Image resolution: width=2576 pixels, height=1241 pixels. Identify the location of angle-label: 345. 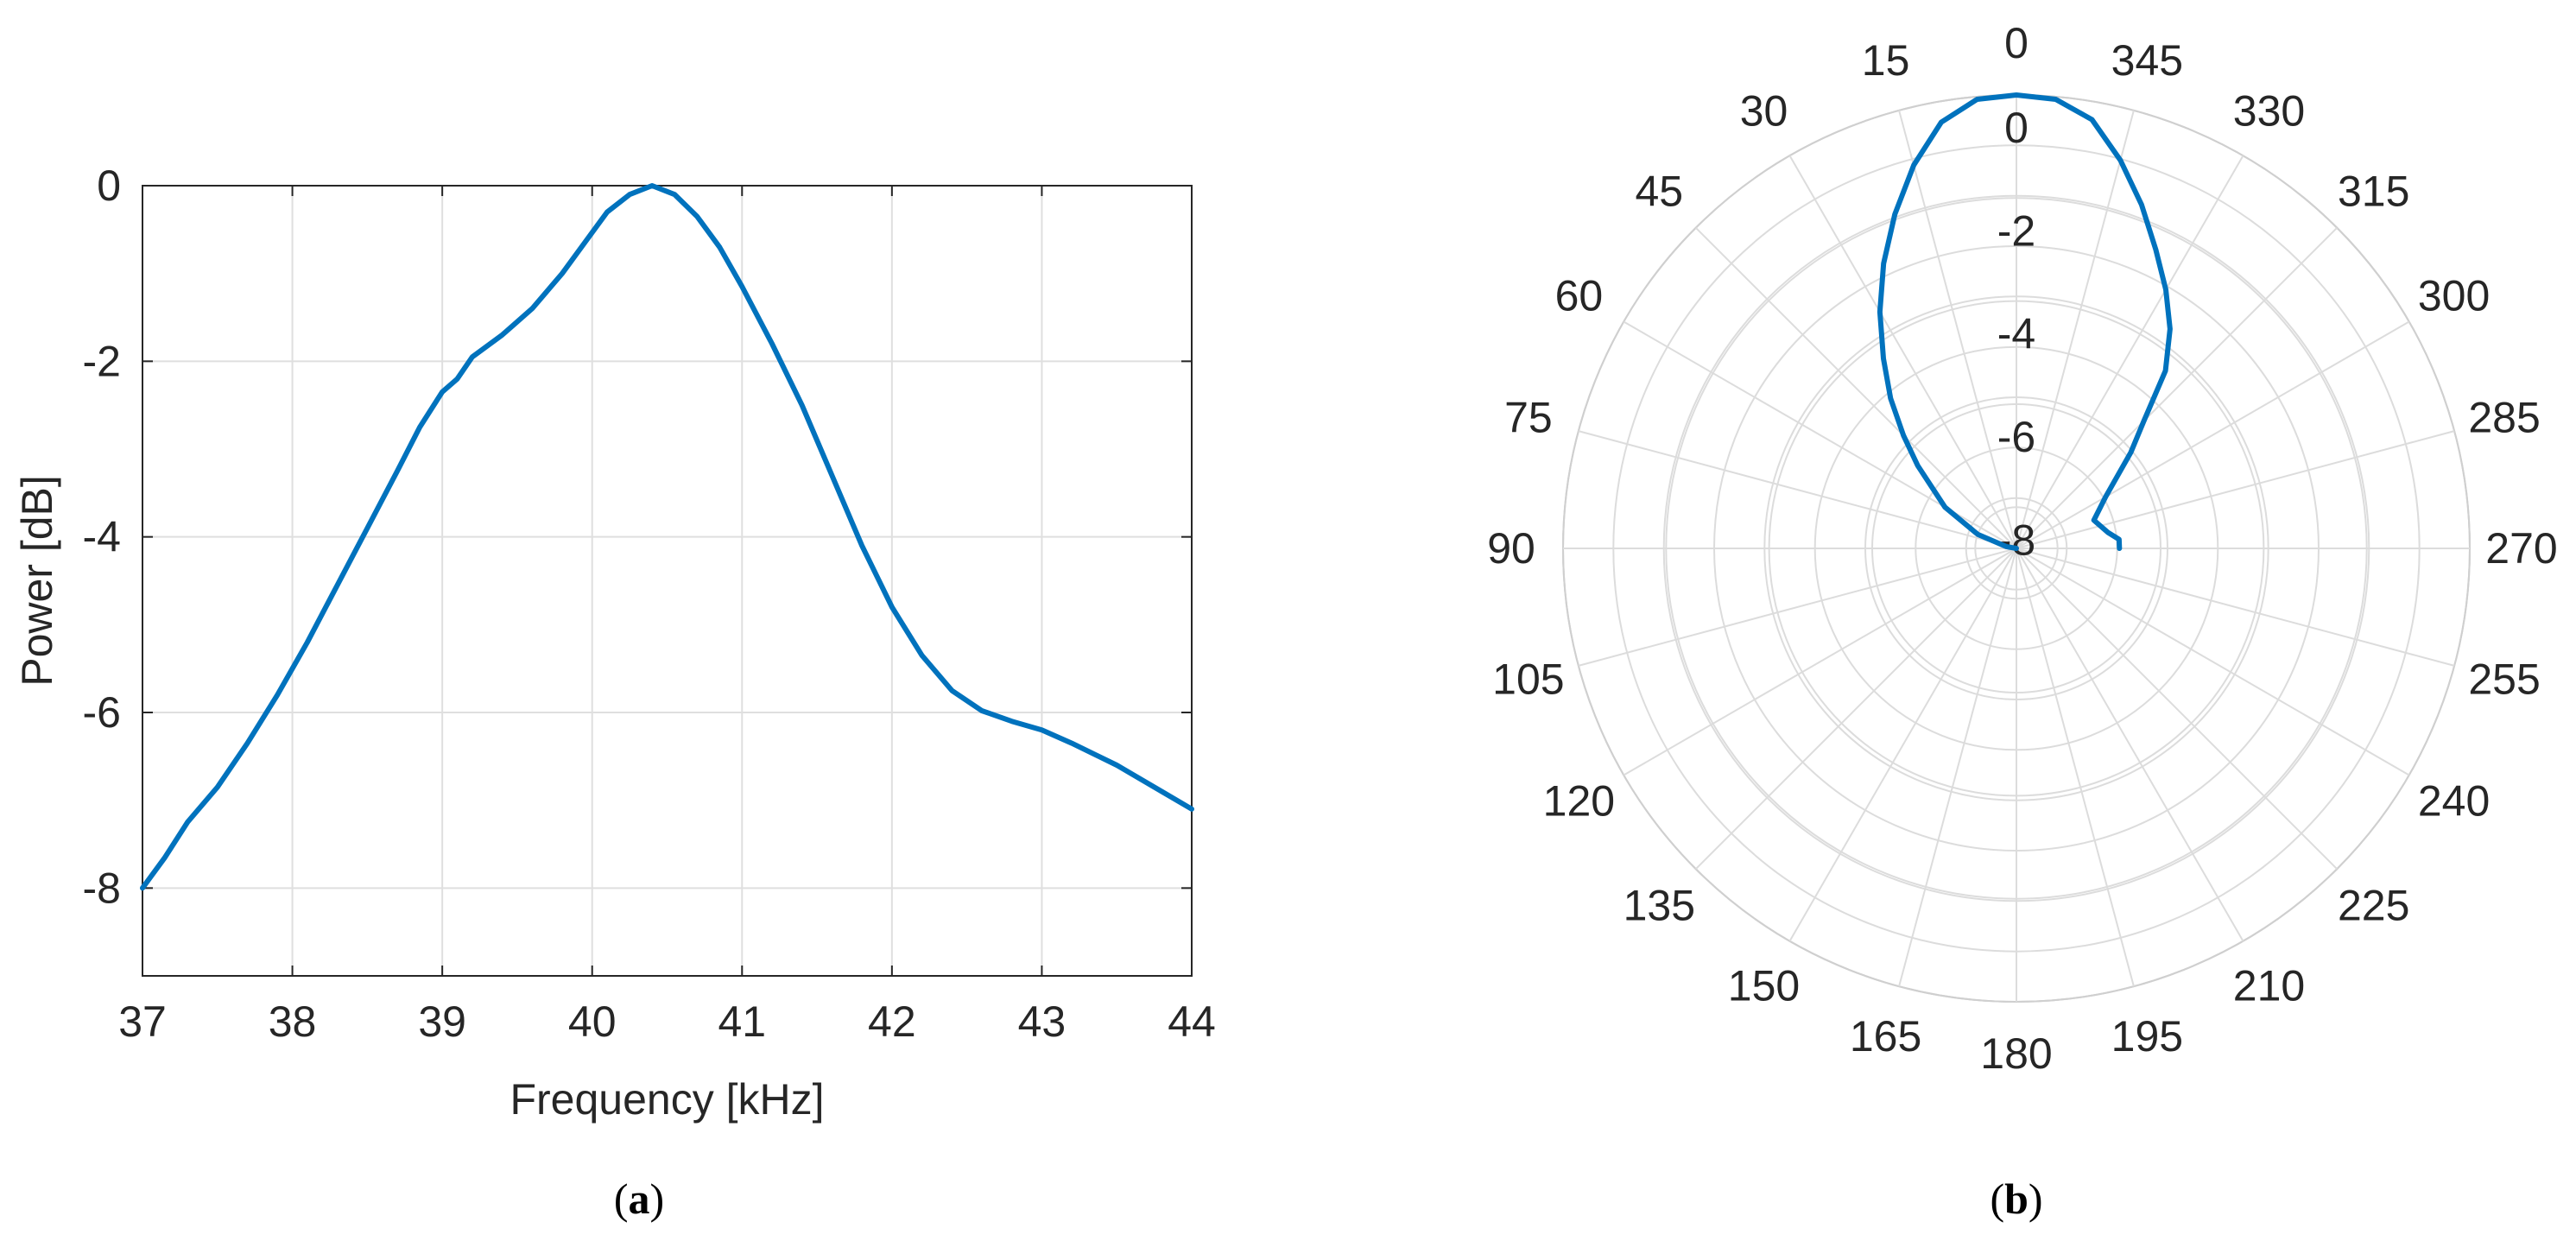
(2147, 60).